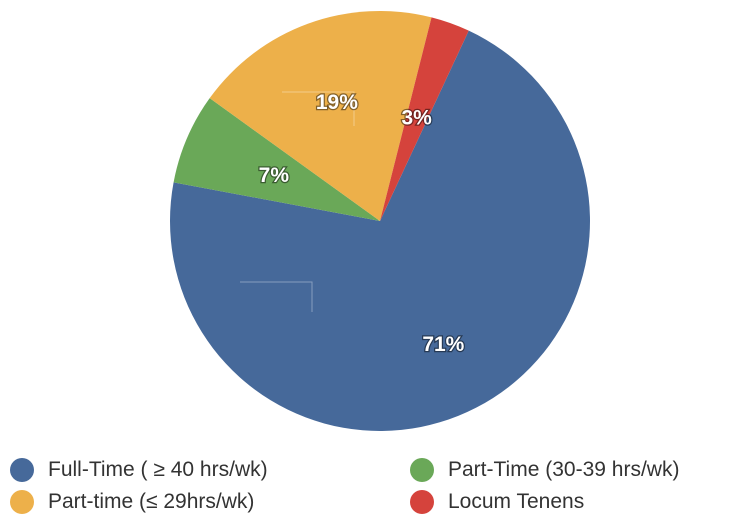 The height and width of the screenshot is (520, 752). I want to click on legend-label-full-time: Full-Time ( ≥ 40 hrs/wk), so click(158, 469).